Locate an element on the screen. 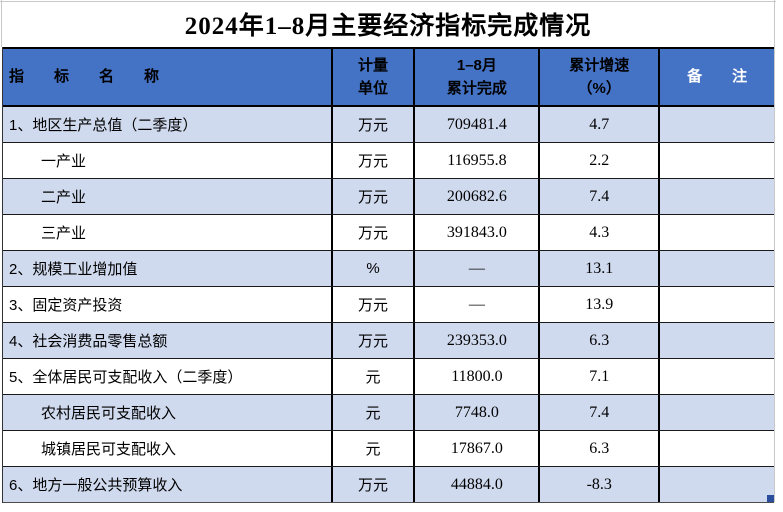  gridline-left is located at coordinates (1, 23).